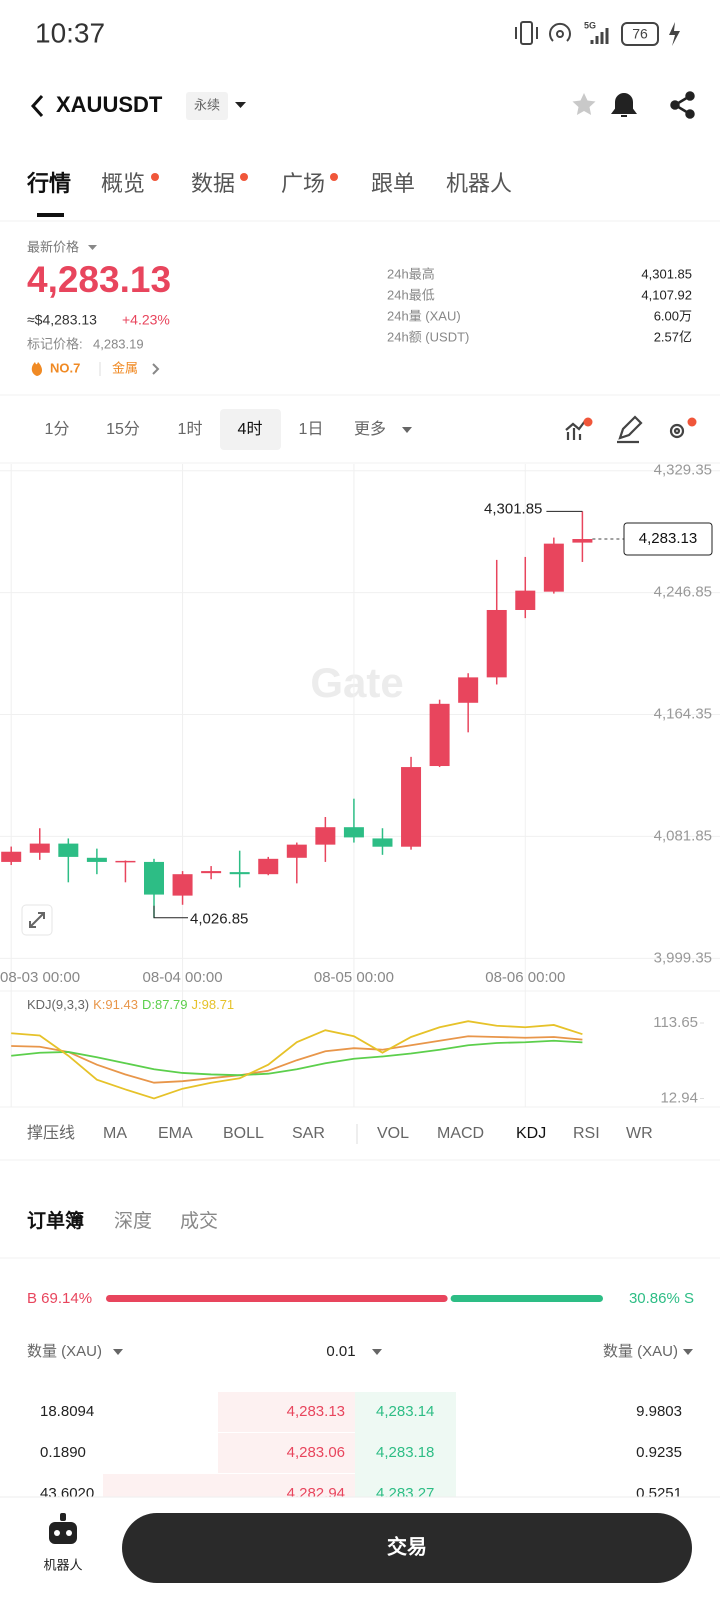  Describe the element at coordinates (62, 1564) in the screenshot. I see `robot-label: 机器人` at that location.